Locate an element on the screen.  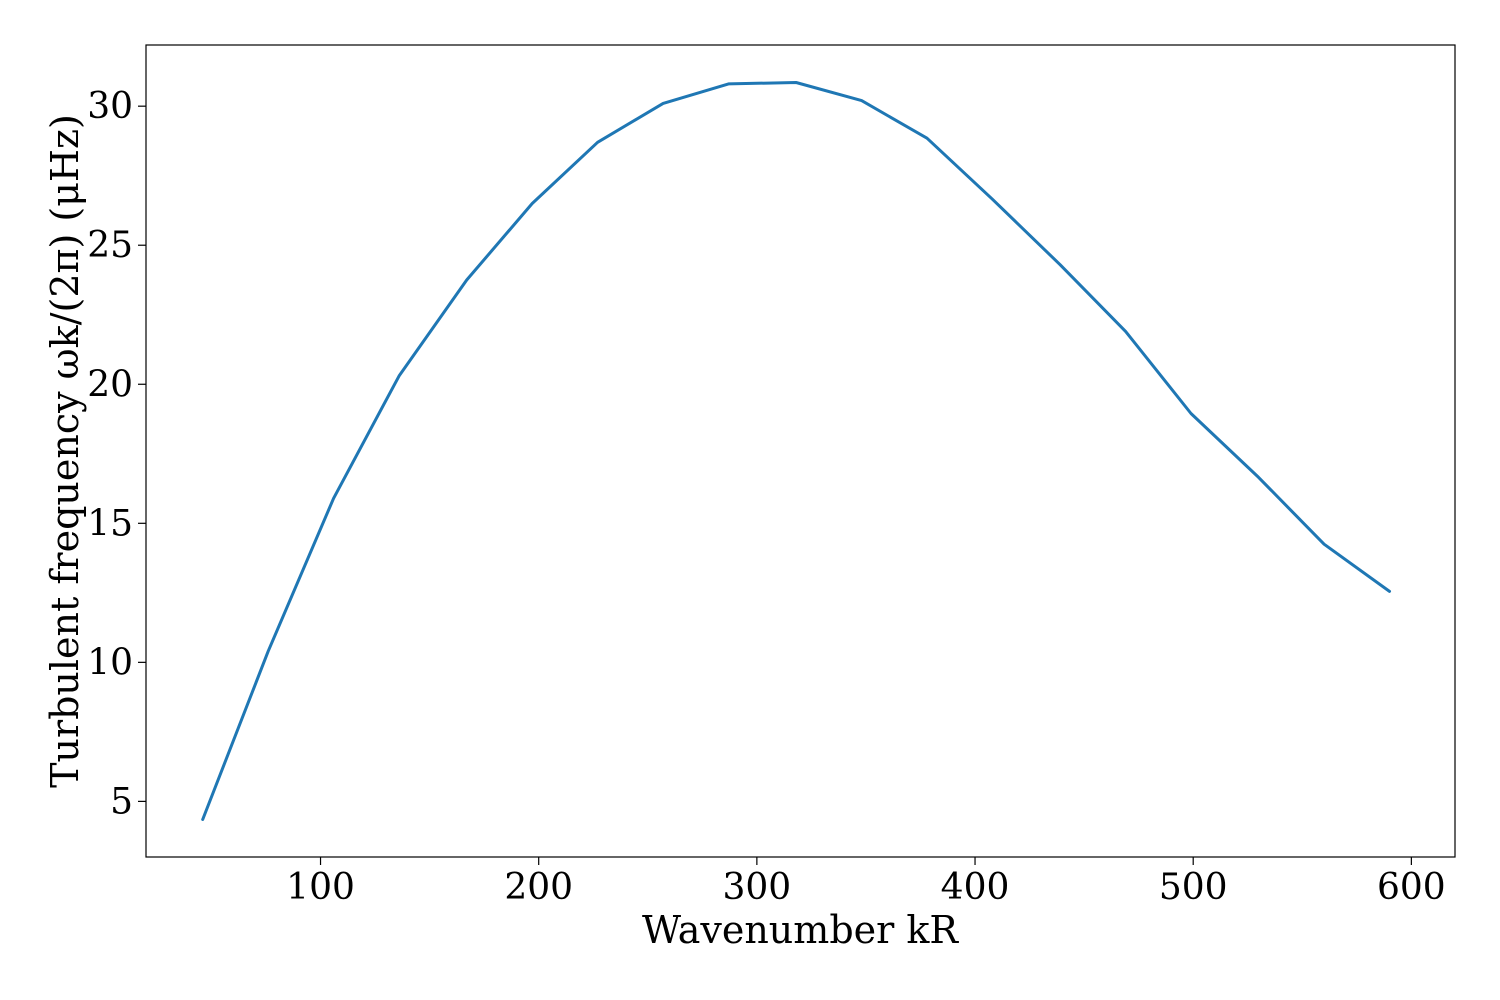
x-axis-ticks: 100 200 300 400 500 600 is located at coordinates (866, 882).